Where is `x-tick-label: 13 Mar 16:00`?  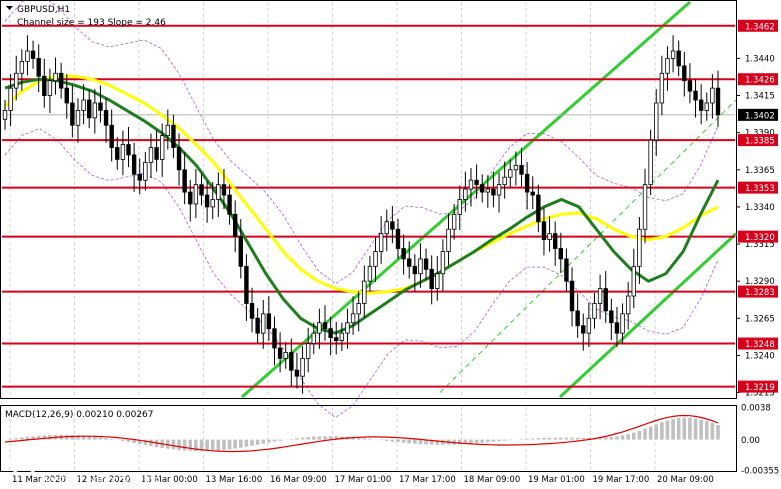
x-tick-label: 13 Mar 16:00 is located at coordinates (234, 480).